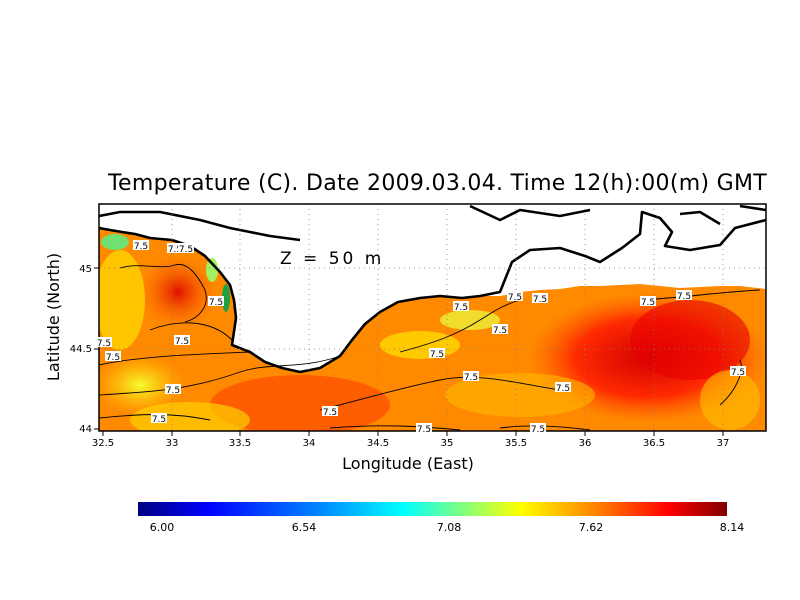  What do you see at coordinates (85, 269) in the screenshot?
I see `y-tick-label: 45` at bounding box center [85, 269].